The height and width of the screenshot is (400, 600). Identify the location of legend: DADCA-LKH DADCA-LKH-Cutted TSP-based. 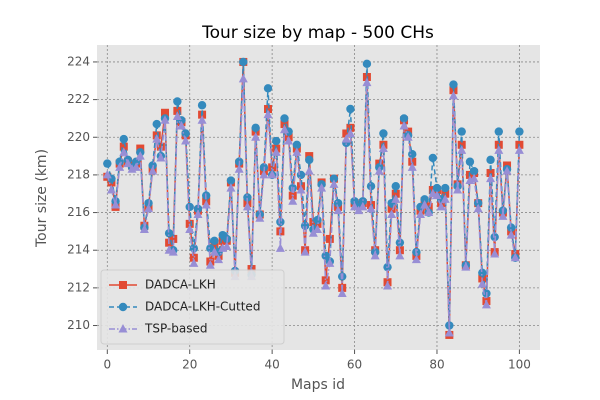
(192, 307).